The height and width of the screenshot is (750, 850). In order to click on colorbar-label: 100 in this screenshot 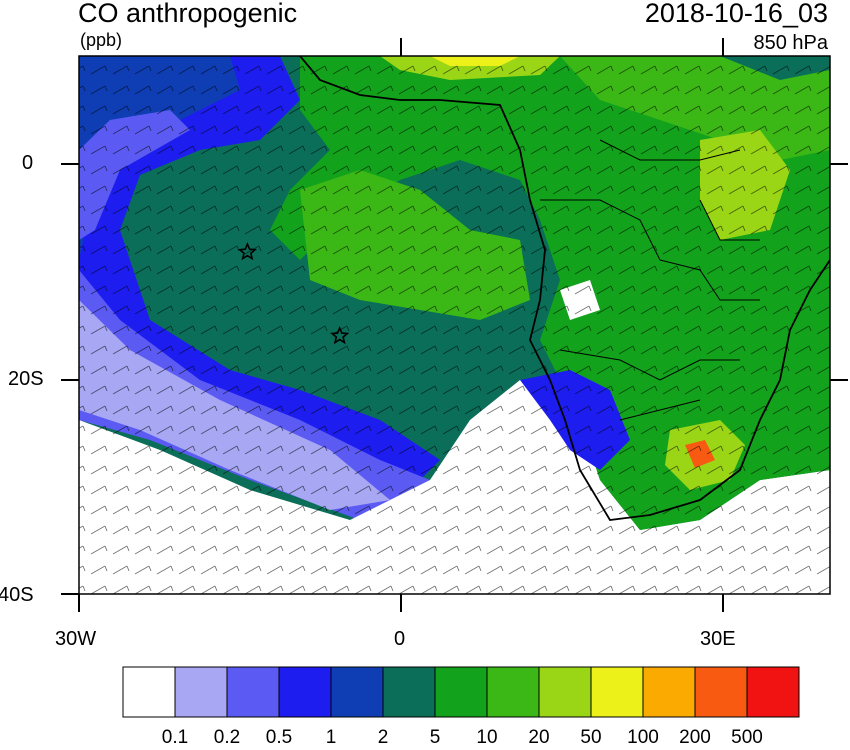, I will do `click(643, 737)`.